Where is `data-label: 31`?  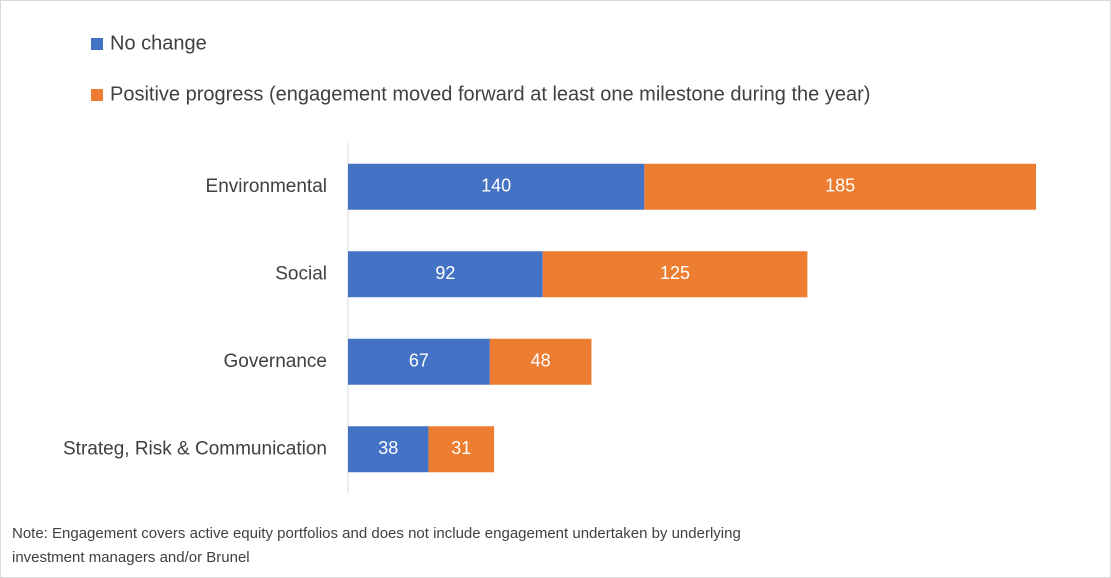
data-label: 31 is located at coordinates (461, 448).